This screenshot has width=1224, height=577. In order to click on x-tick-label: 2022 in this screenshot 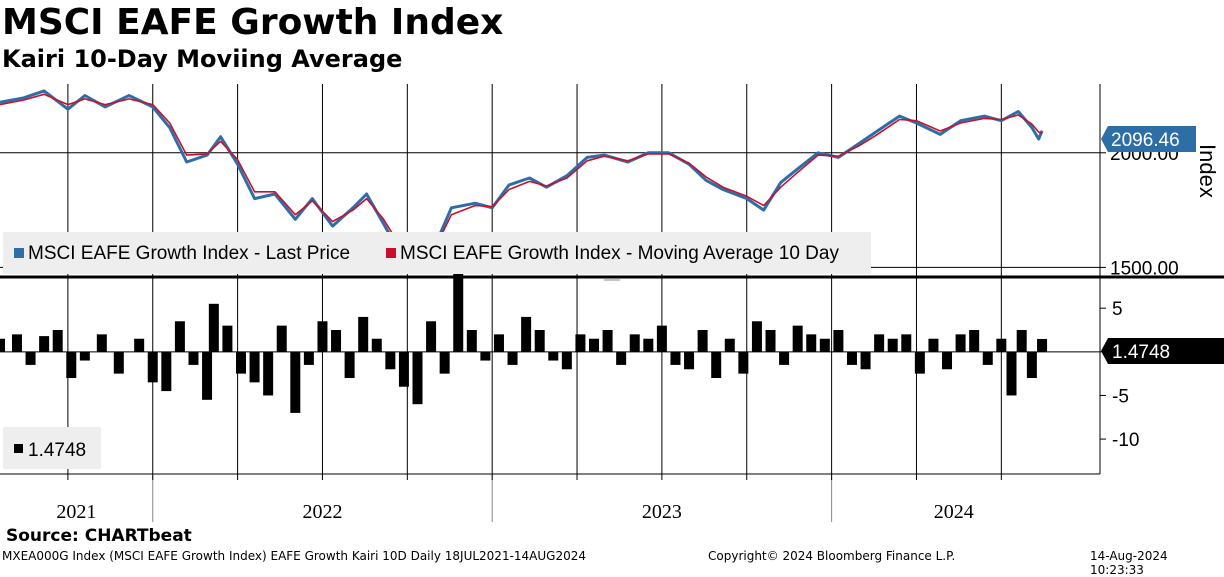, I will do `click(322, 512)`.